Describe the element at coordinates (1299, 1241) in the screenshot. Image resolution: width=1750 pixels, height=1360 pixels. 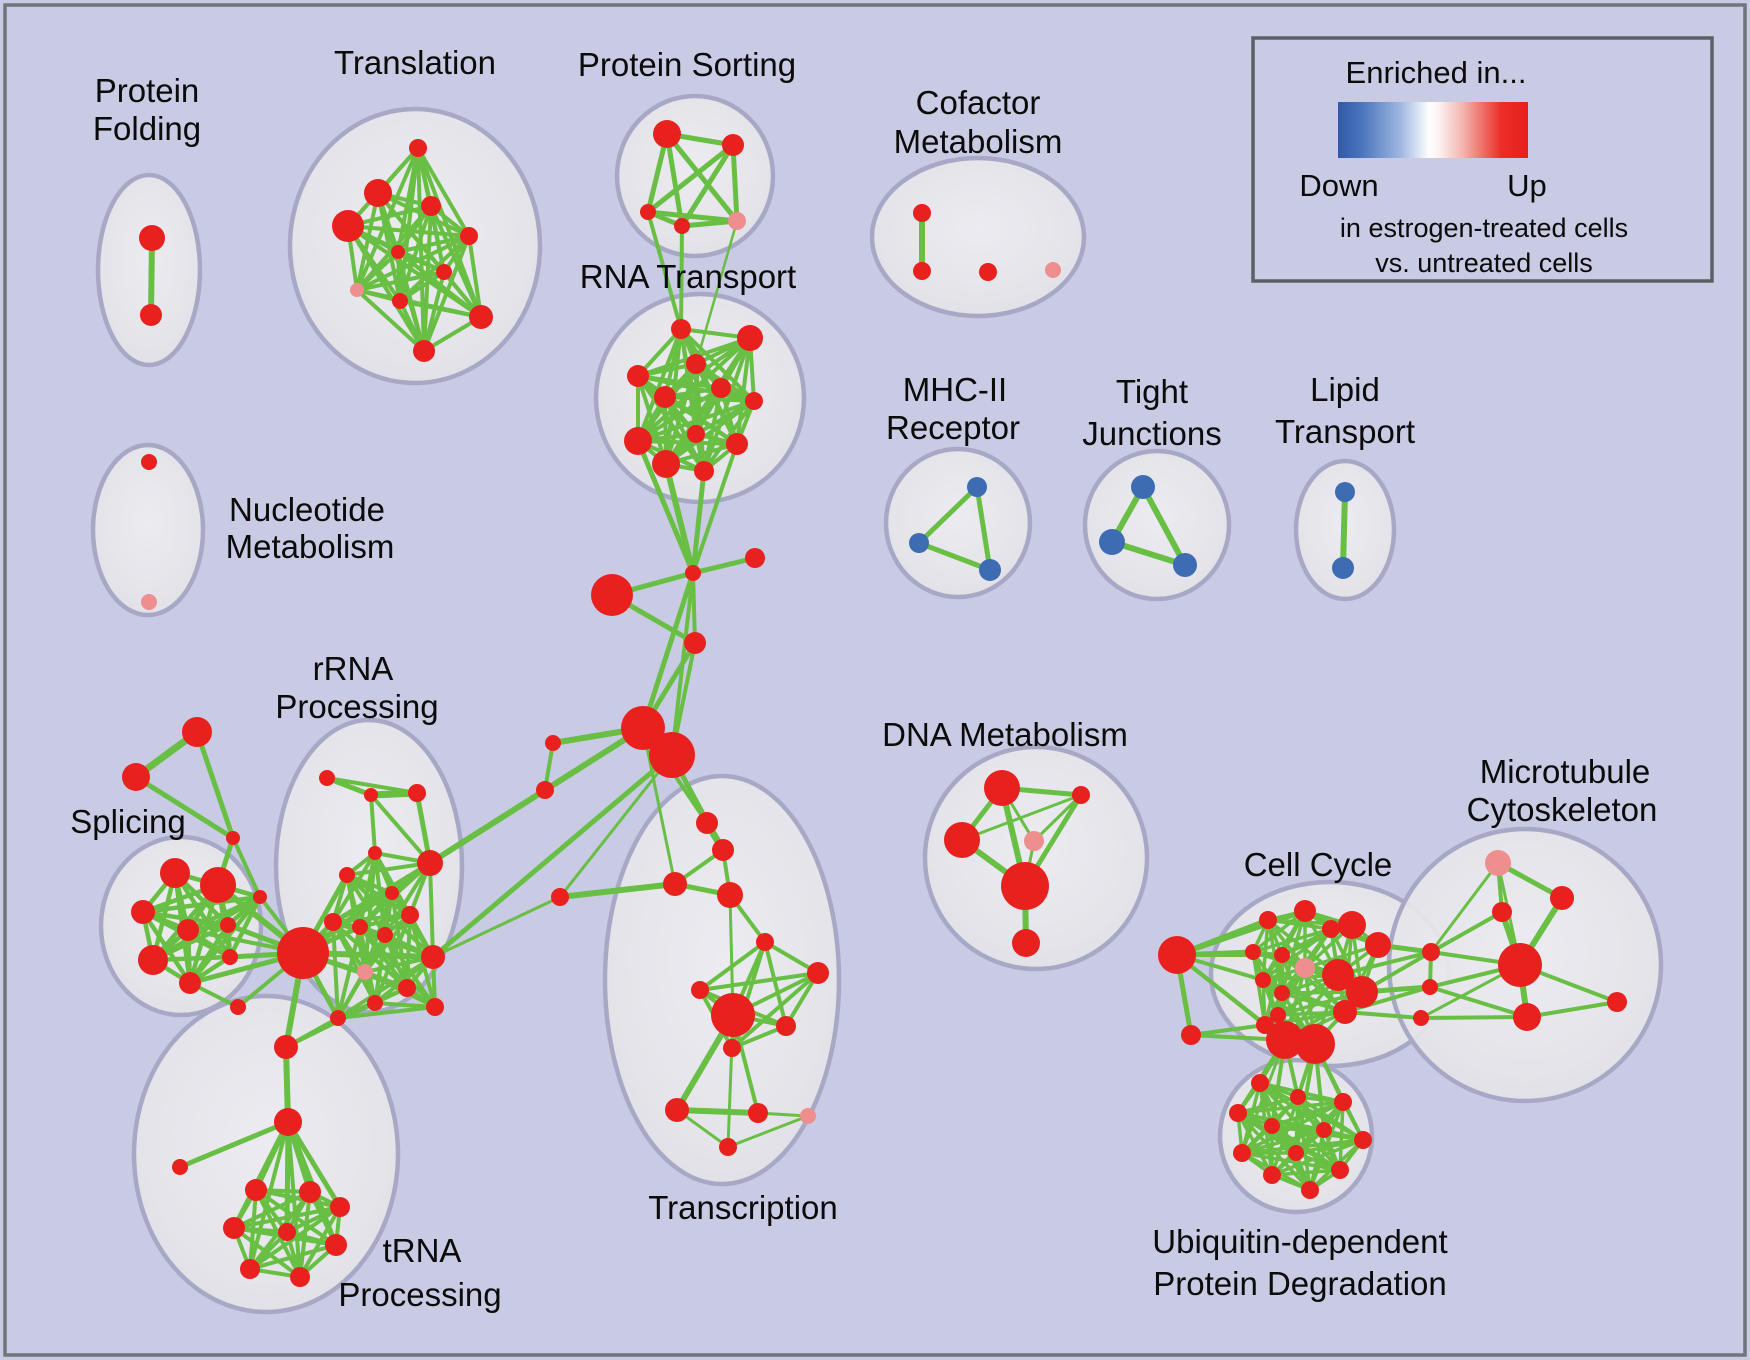
I see `cluster-label-ubiquitin-dependent-protein-degradation: Ubiquitin-dependent` at that location.